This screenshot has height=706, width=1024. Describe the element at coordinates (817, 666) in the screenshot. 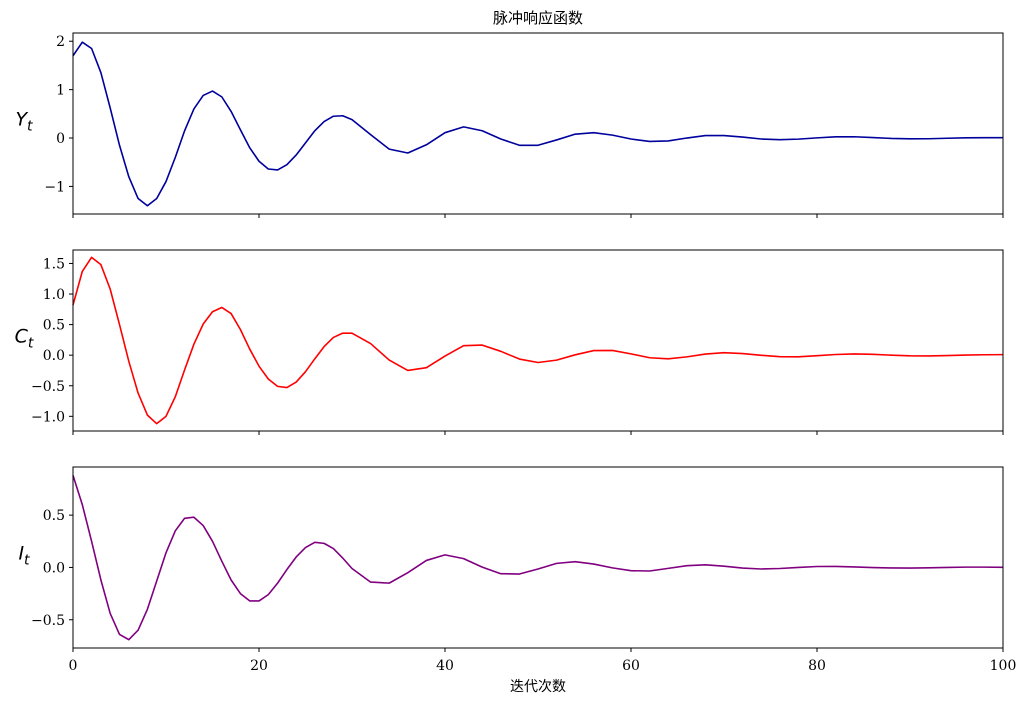

I see `x-tick-label: 80` at that location.